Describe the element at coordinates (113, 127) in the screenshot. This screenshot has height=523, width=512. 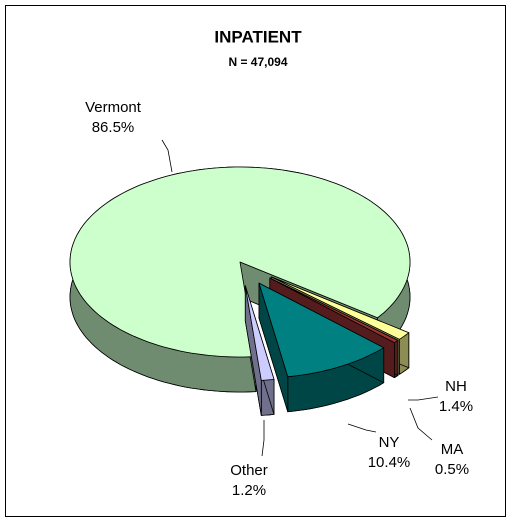
I see `slice-value-label: 86.5%` at that location.